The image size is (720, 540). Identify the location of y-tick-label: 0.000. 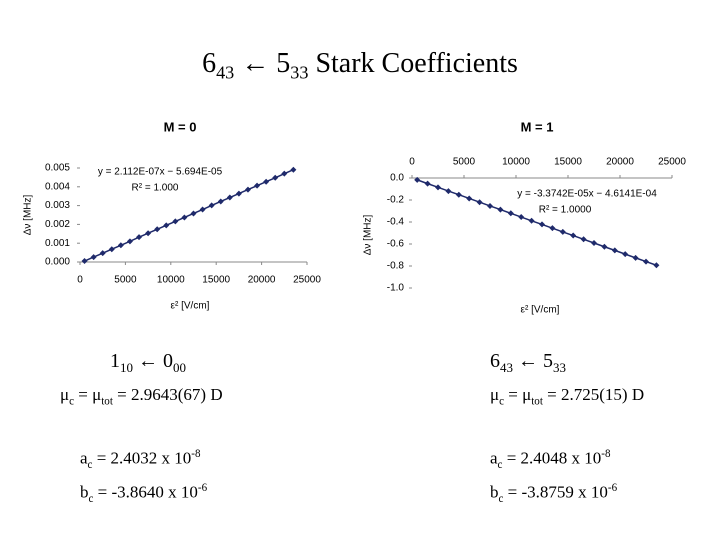
(57, 262).